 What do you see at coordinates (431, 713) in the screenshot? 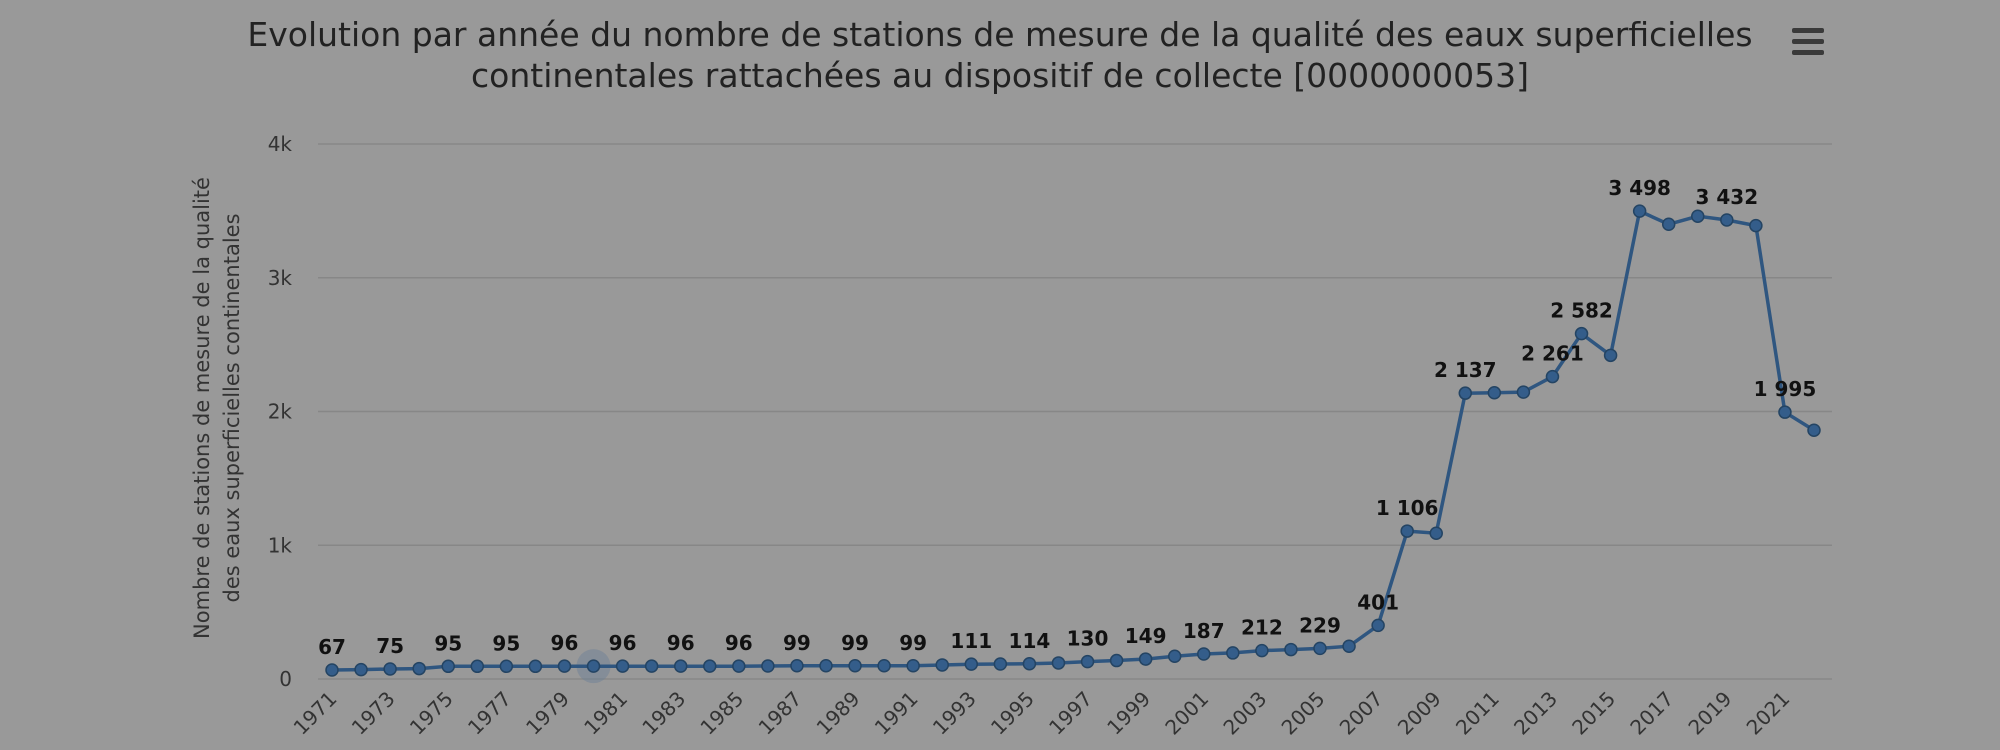
I see `x-tick-label: 1975` at bounding box center [431, 713].